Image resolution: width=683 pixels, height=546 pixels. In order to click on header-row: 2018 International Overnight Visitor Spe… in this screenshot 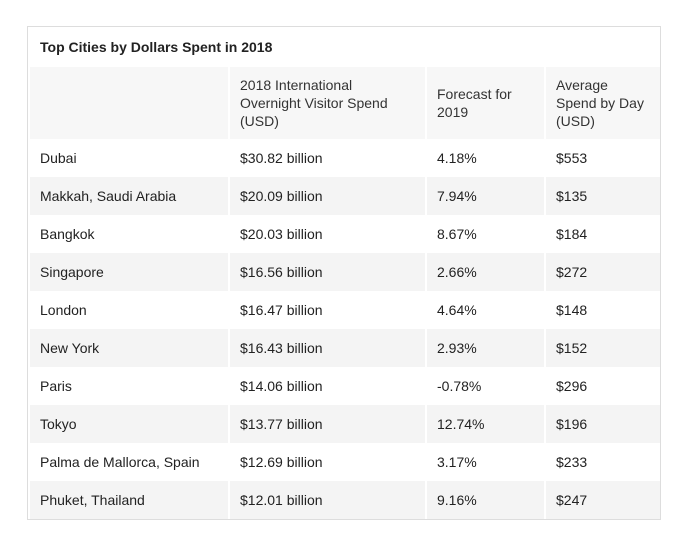, I will do `click(345, 103)`.